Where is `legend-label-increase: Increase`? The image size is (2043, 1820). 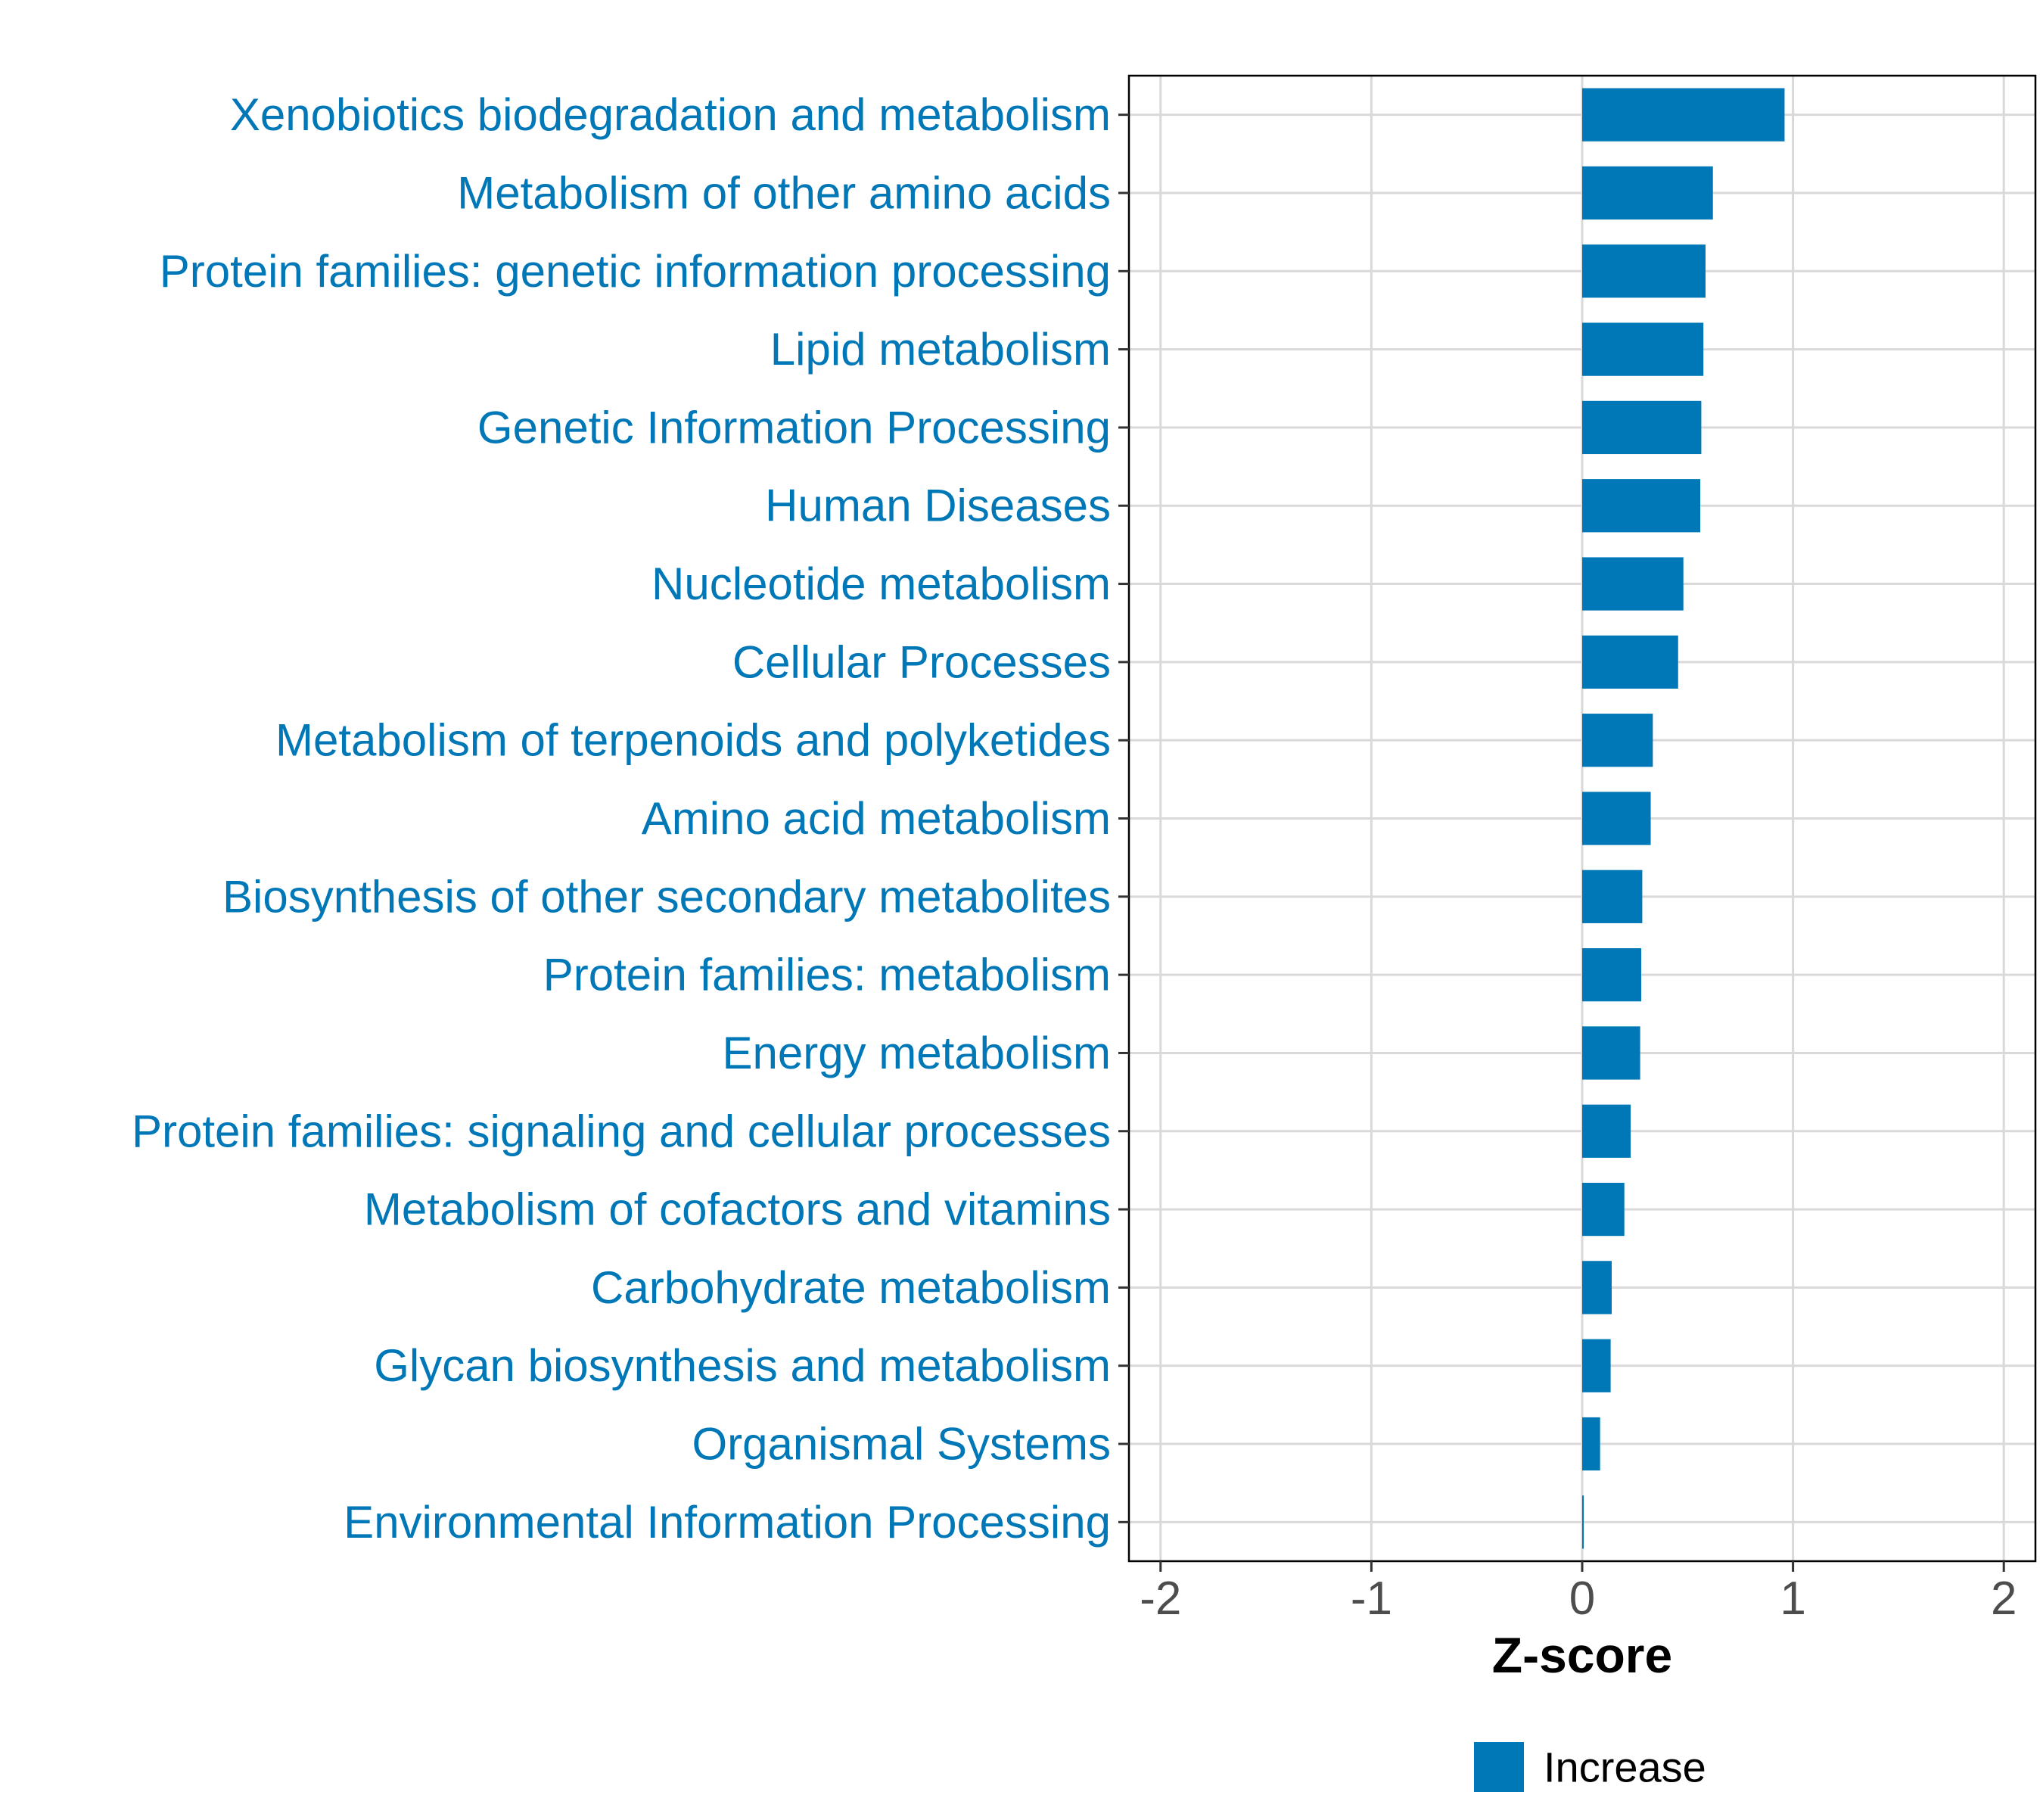
legend-label-increase: Increase is located at coordinates (1625, 1767).